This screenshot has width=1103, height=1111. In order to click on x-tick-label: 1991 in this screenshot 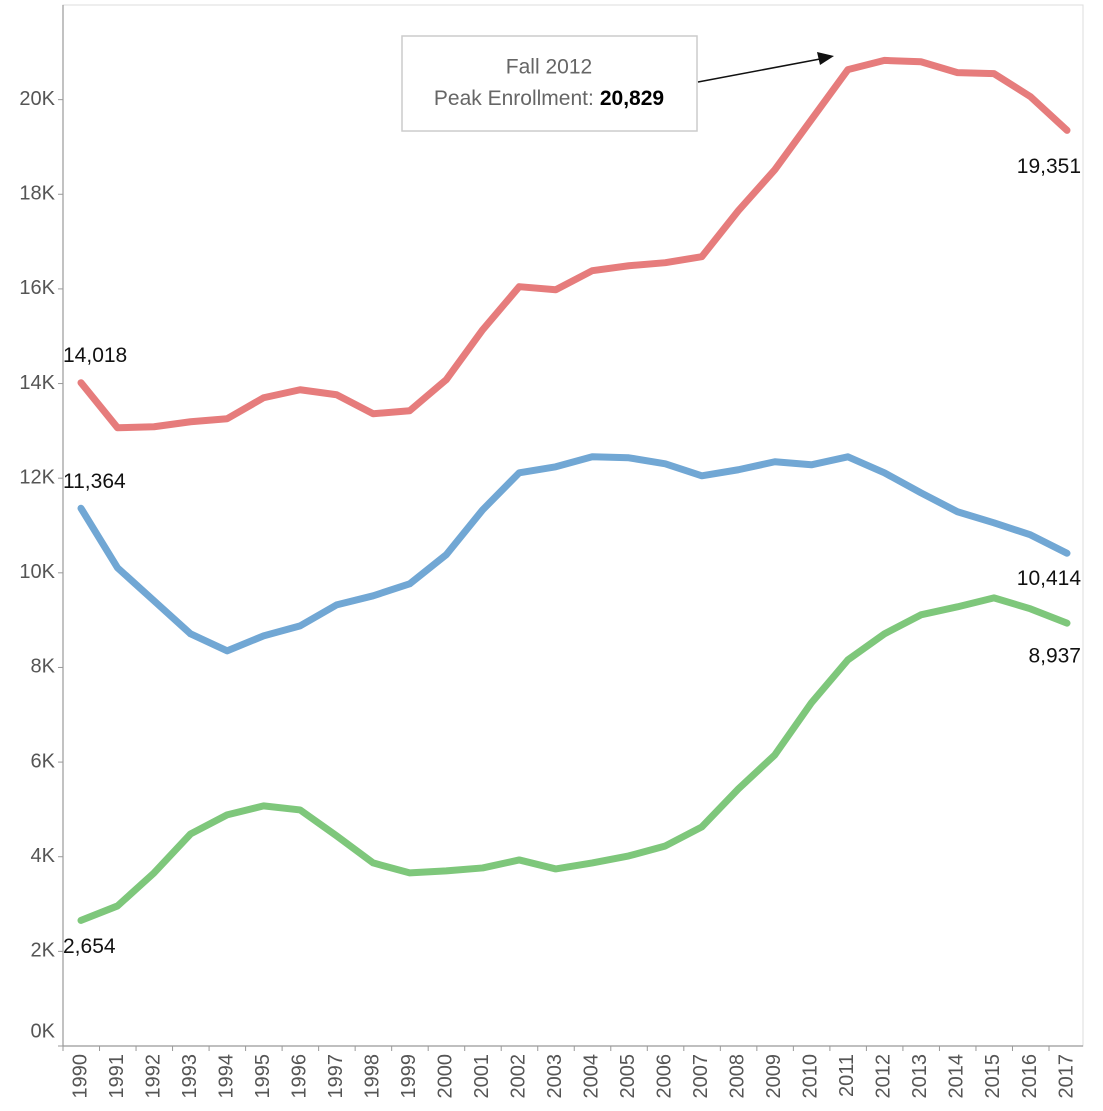, I will do `click(117, 1076)`.